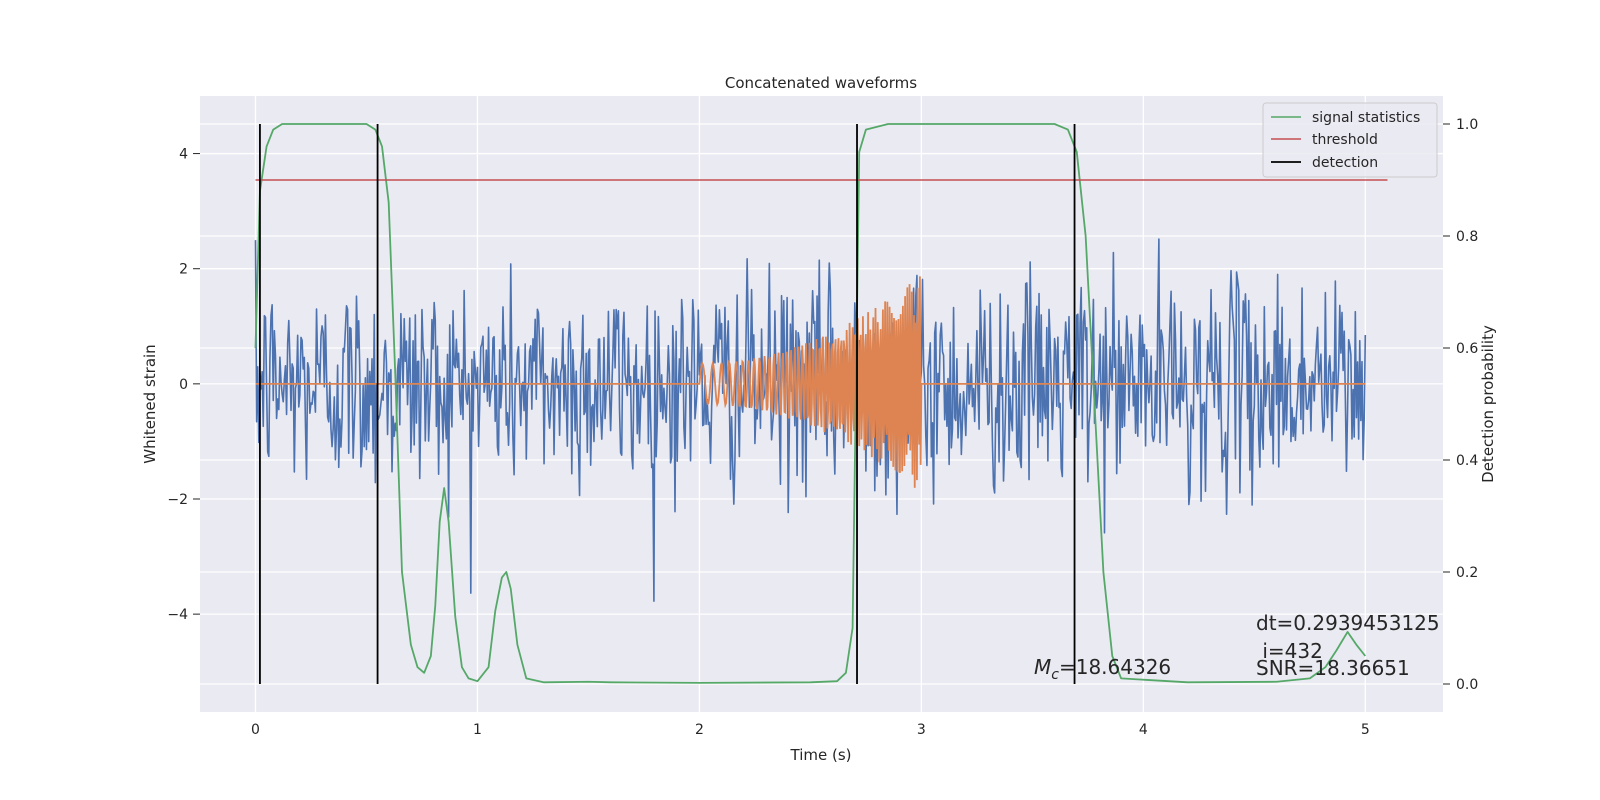 This screenshot has height=800, width=1600. Describe the element at coordinates (1289, 651) in the screenshot. I see `annotation-index: i=432` at that location.